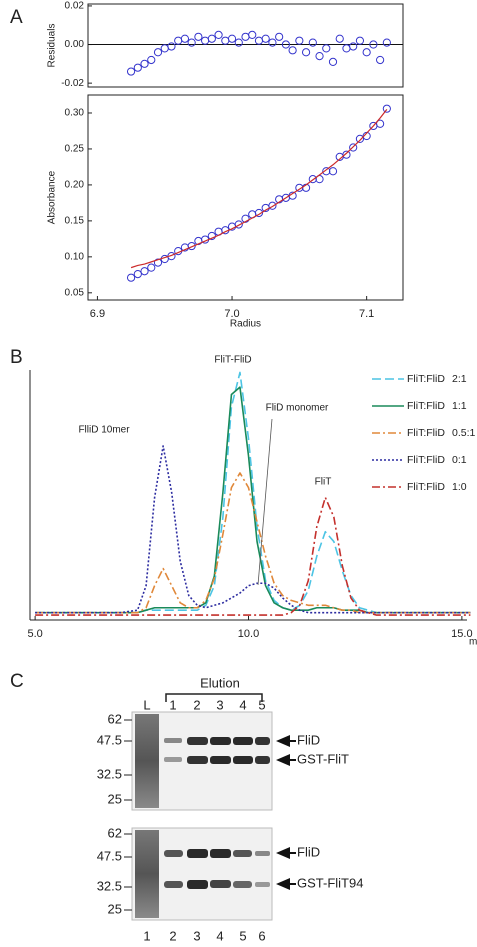  Describe the element at coordinates (109, 885) in the screenshot. I see `marker-label: 32.5` at that location.